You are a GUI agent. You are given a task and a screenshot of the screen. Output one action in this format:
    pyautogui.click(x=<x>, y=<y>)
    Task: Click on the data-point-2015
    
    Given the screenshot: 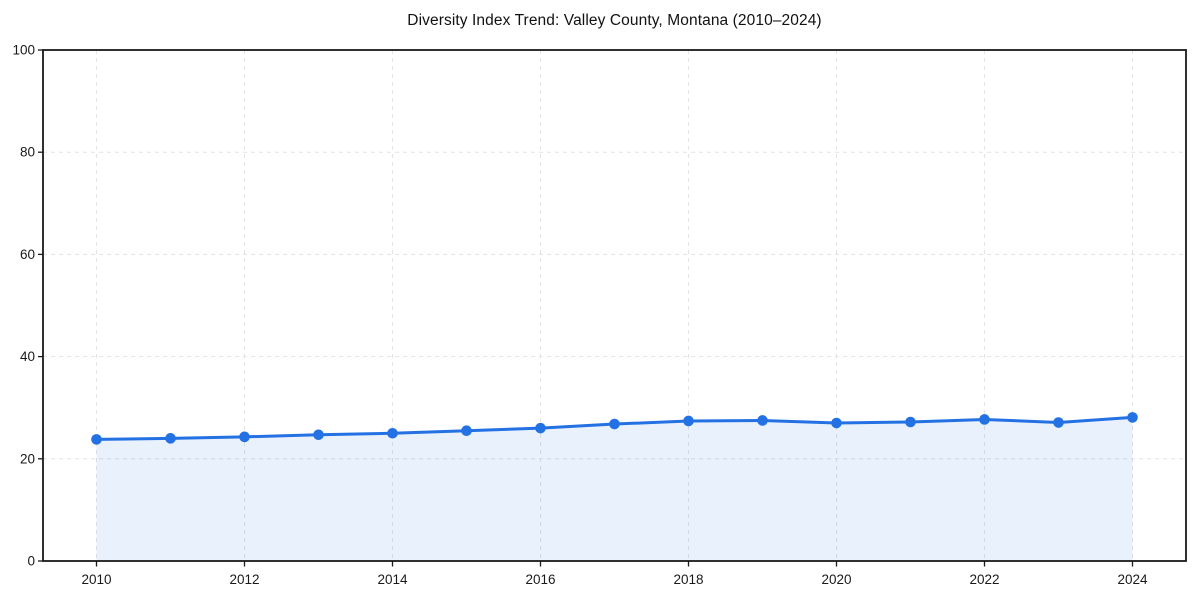 What is the action you would take?
    pyautogui.click(x=466, y=430)
    